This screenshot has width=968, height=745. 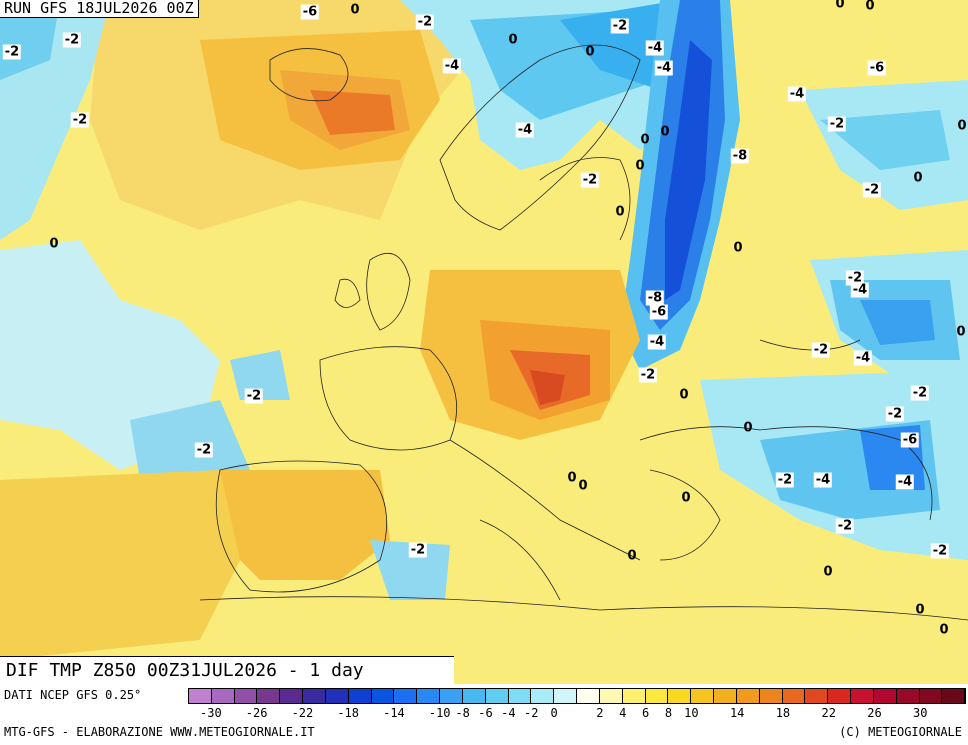 What do you see at coordinates (99, 9) in the screenshot?
I see `run-title: RUN GFS 18JUL2026 00Z` at bounding box center [99, 9].